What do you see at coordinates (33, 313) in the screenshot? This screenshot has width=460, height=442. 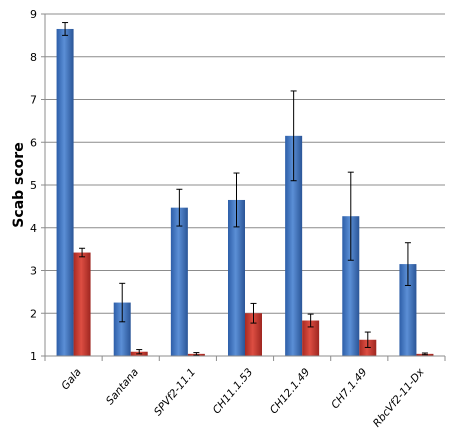 I see `y-tick-label: 2` at bounding box center [33, 313].